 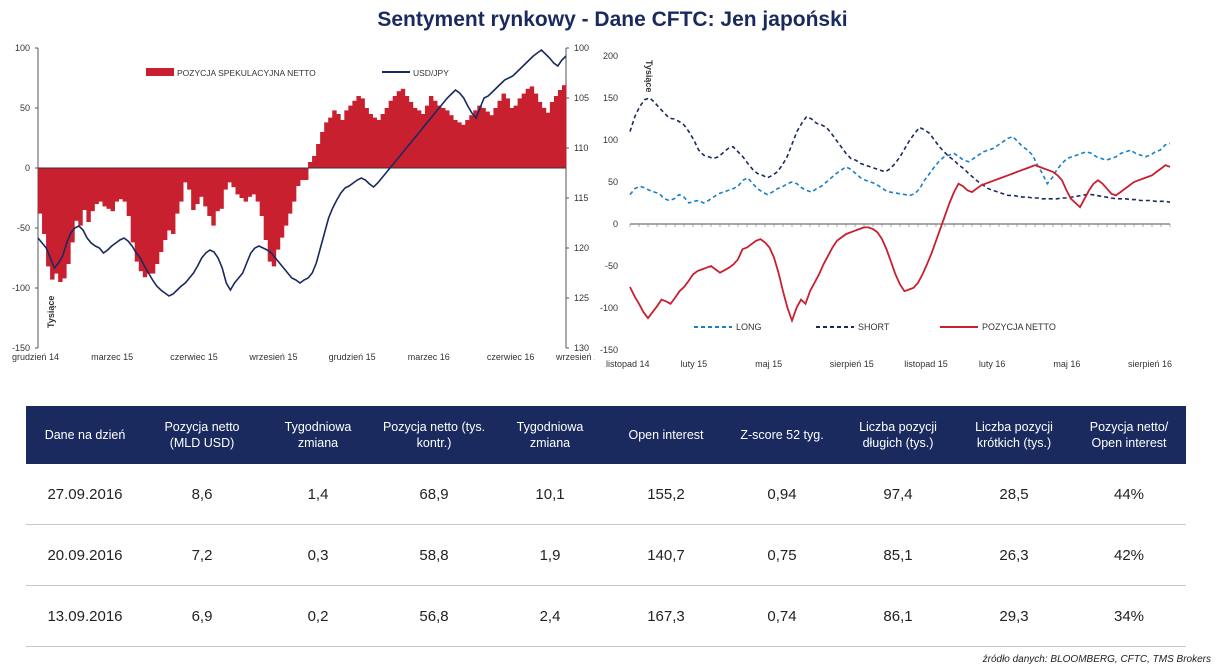 What do you see at coordinates (926, 364) in the screenshot?
I see `x-tick-label: listopad 15` at bounding box center [926, 364].